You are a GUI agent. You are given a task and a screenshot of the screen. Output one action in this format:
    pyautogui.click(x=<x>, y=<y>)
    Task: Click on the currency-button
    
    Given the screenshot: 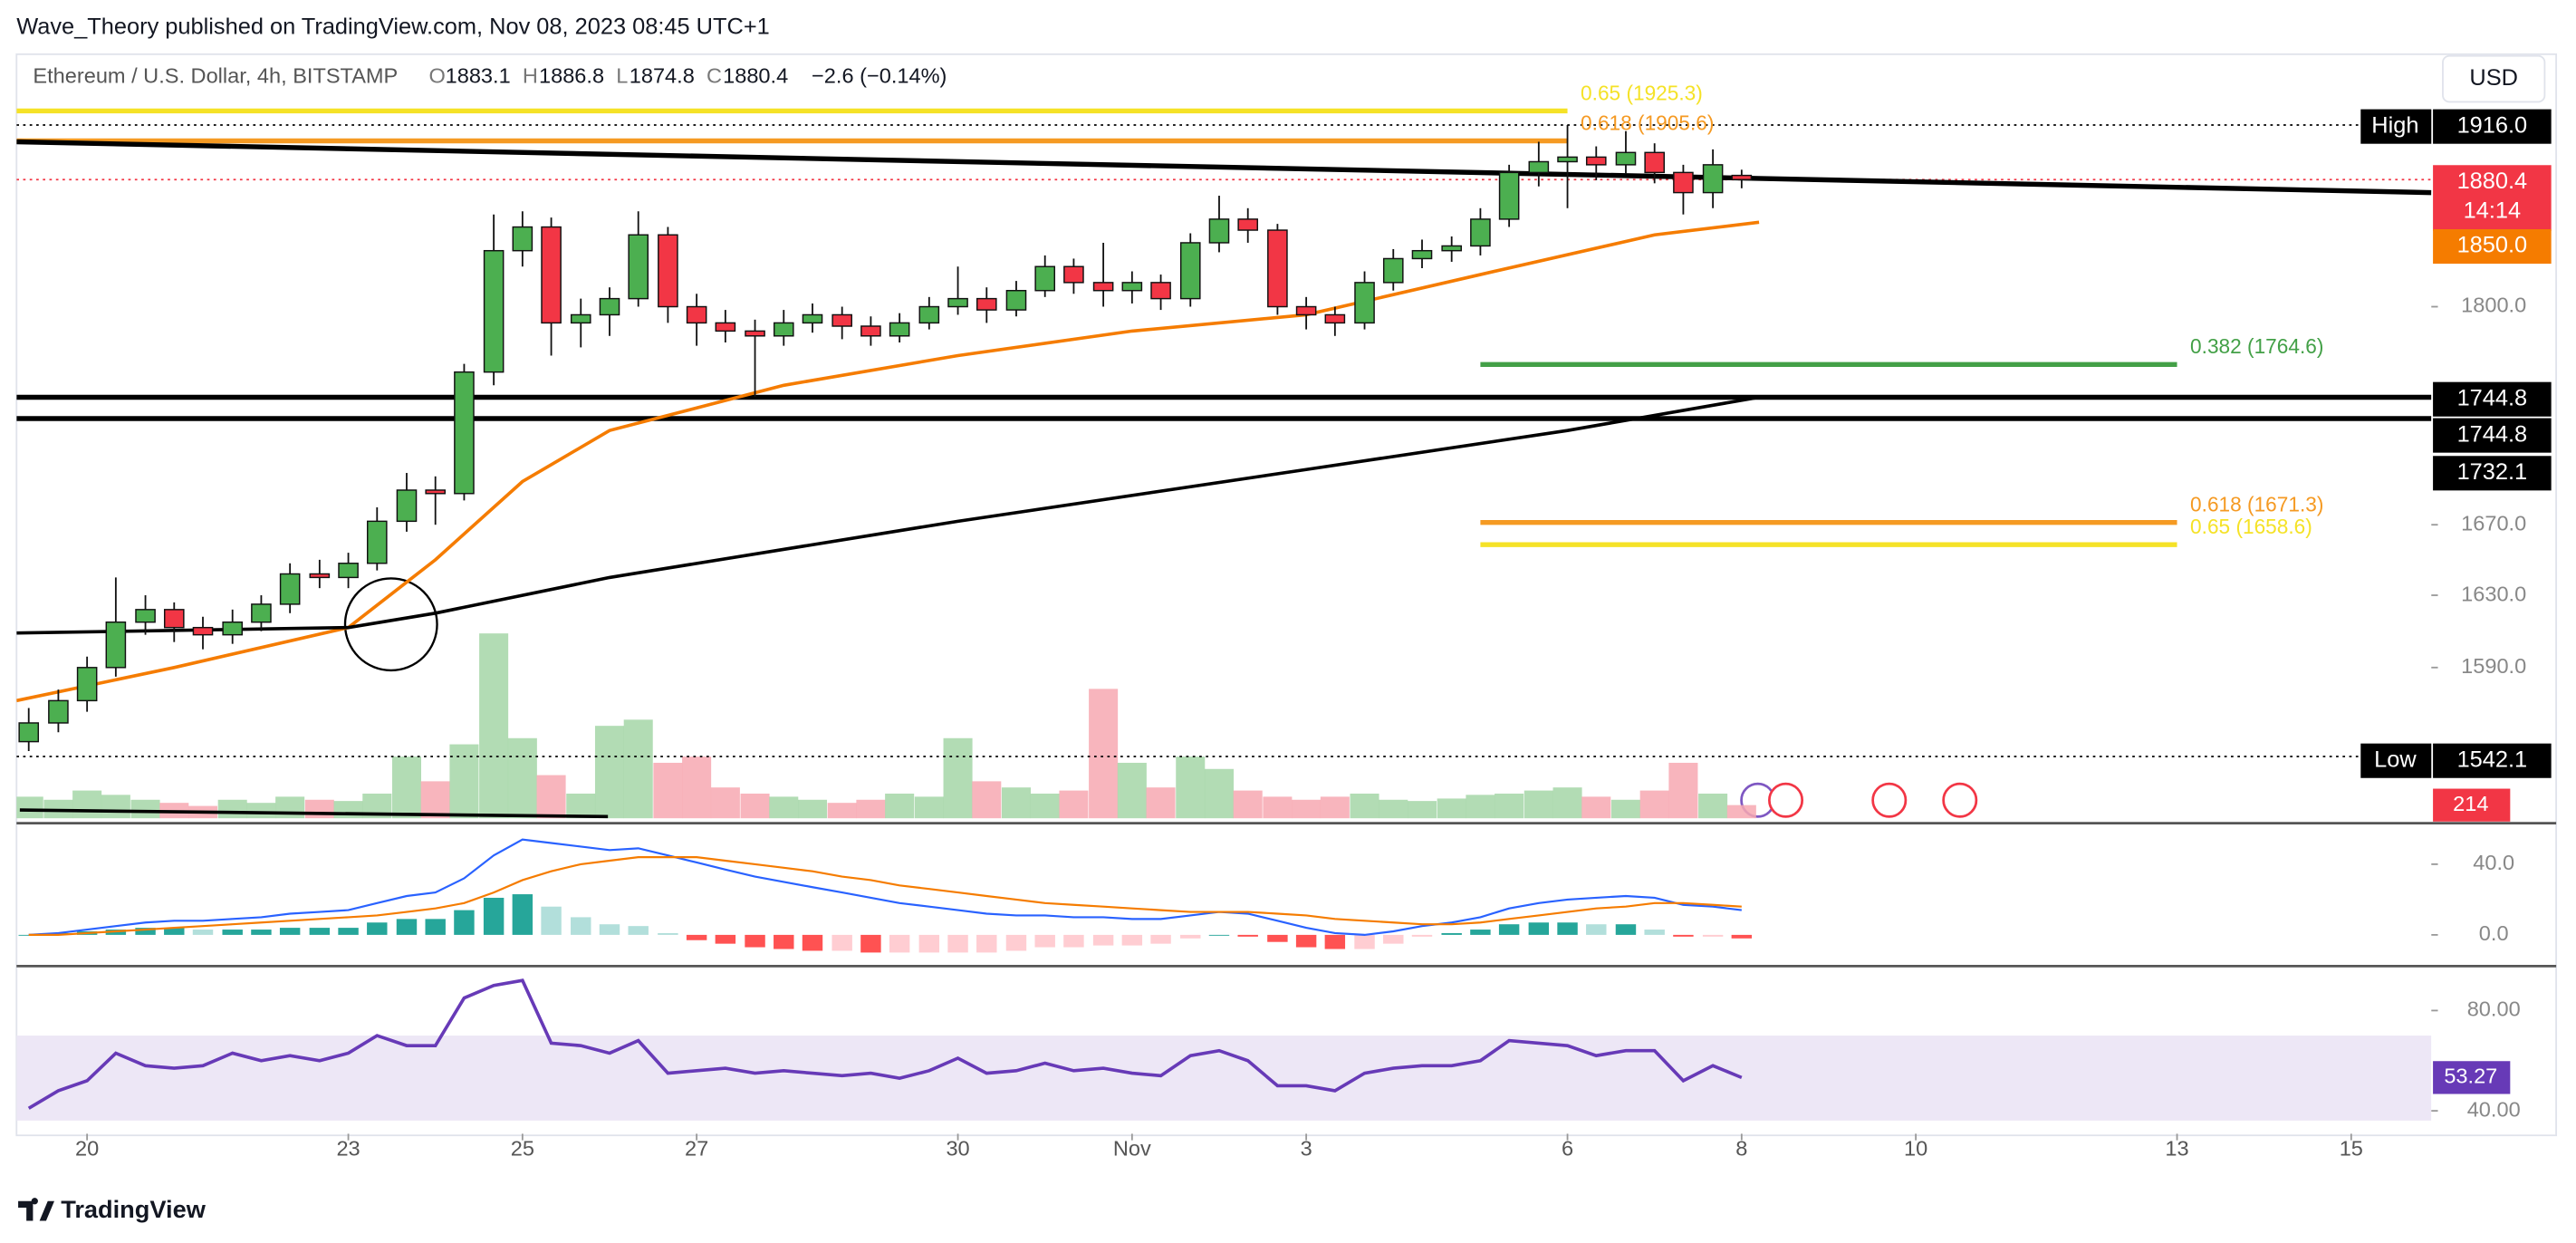 What is the action you would take?
    pyautogui.click(x=2494, y=78)
    